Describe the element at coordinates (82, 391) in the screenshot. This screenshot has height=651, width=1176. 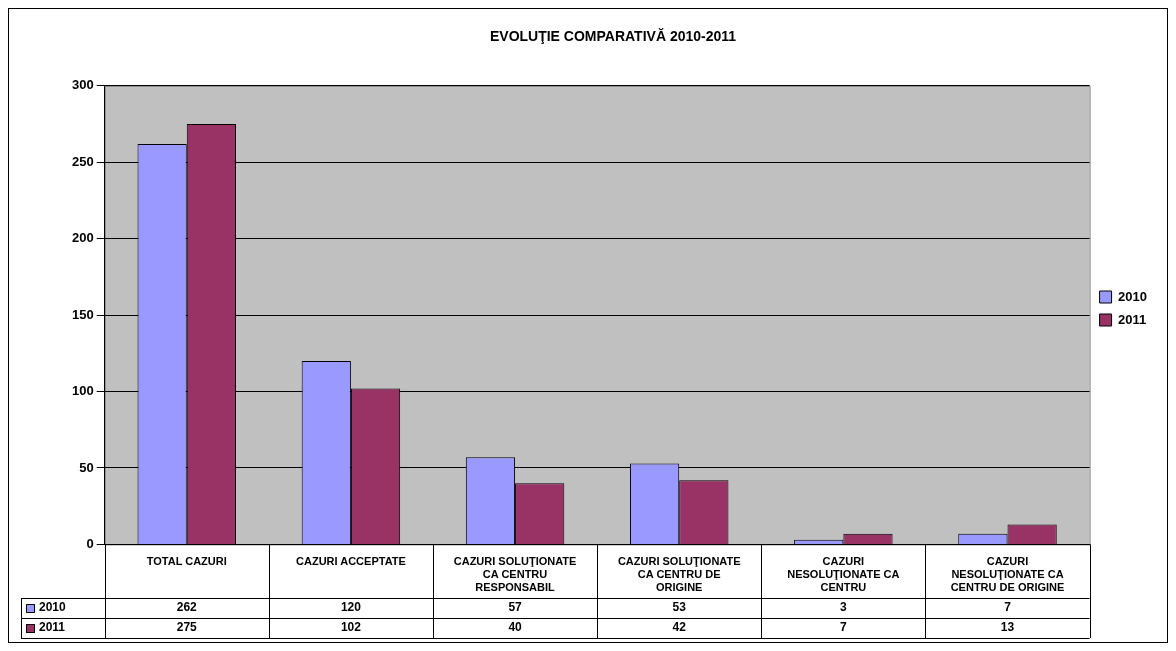
I see `y-tick-label: 100` at that location.